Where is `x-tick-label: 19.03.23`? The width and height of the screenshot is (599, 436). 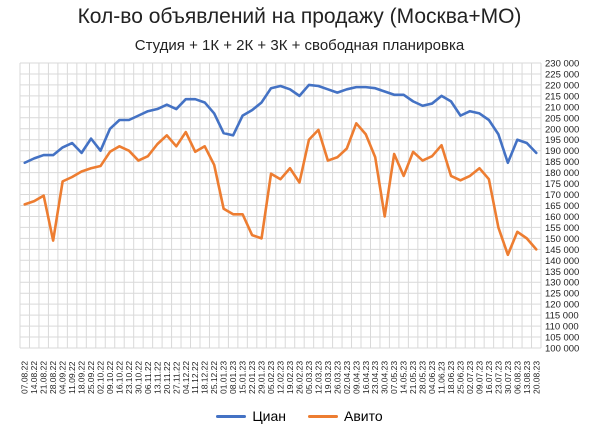 x-tick-label: 19.03.23 is located at coordinates (328, 377).